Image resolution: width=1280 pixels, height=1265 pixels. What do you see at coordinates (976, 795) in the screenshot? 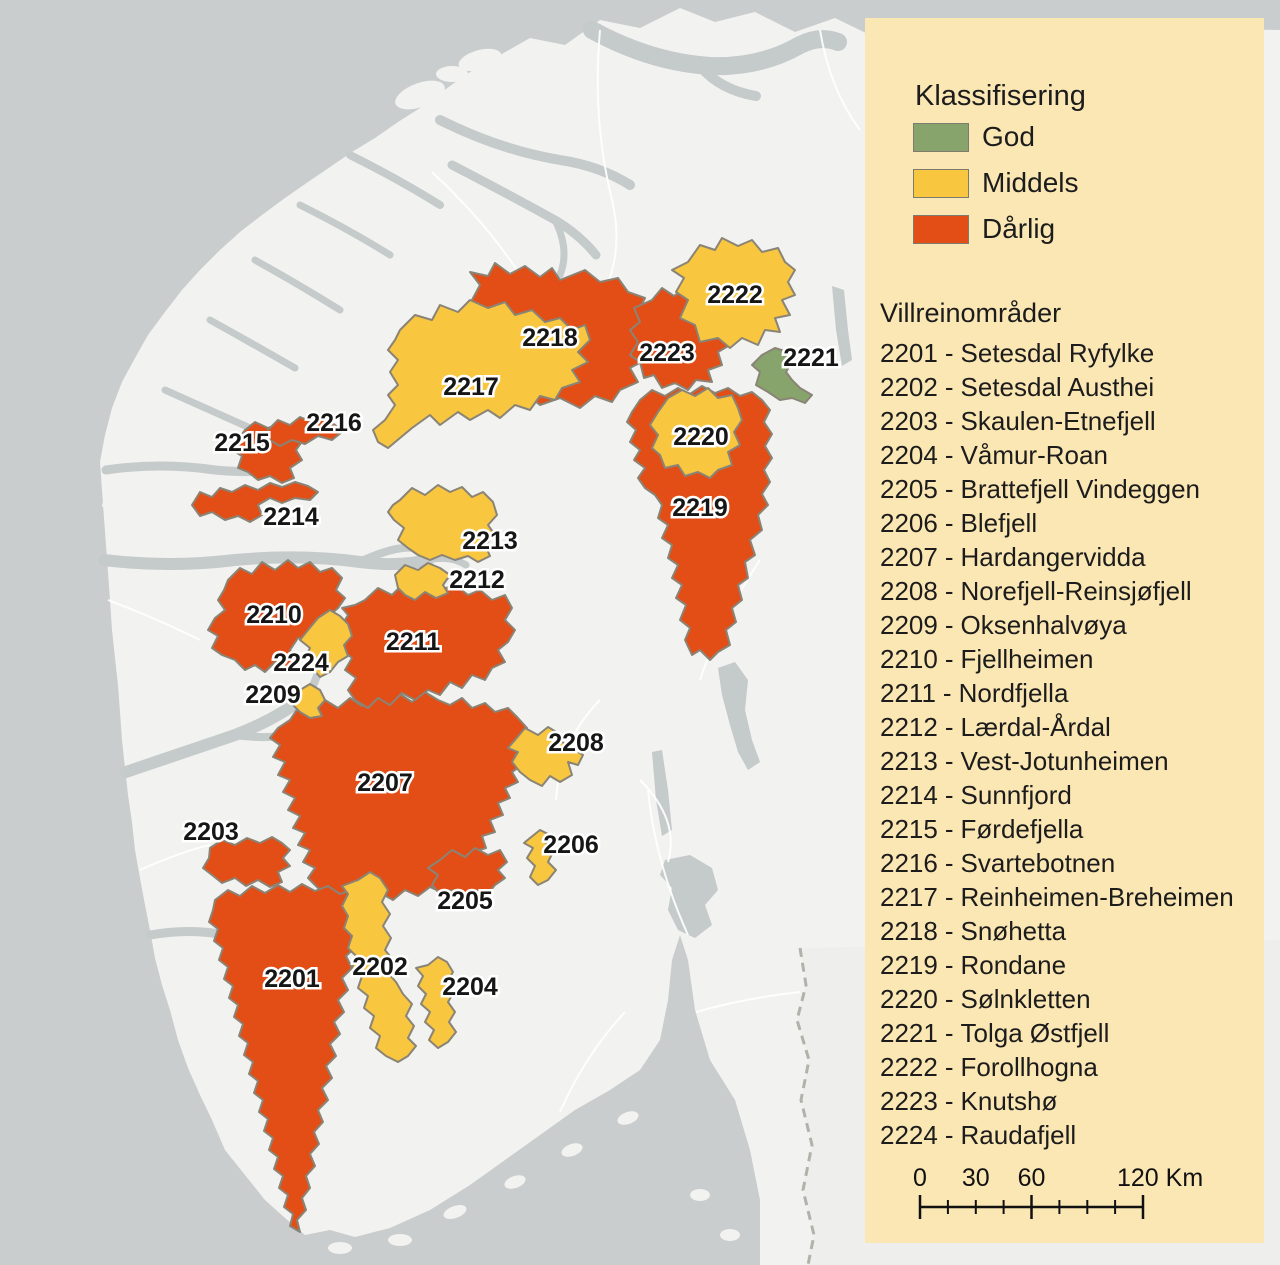
I see `area-list-item: 2214- Sunnfjord` at bounding box center [976, 795].